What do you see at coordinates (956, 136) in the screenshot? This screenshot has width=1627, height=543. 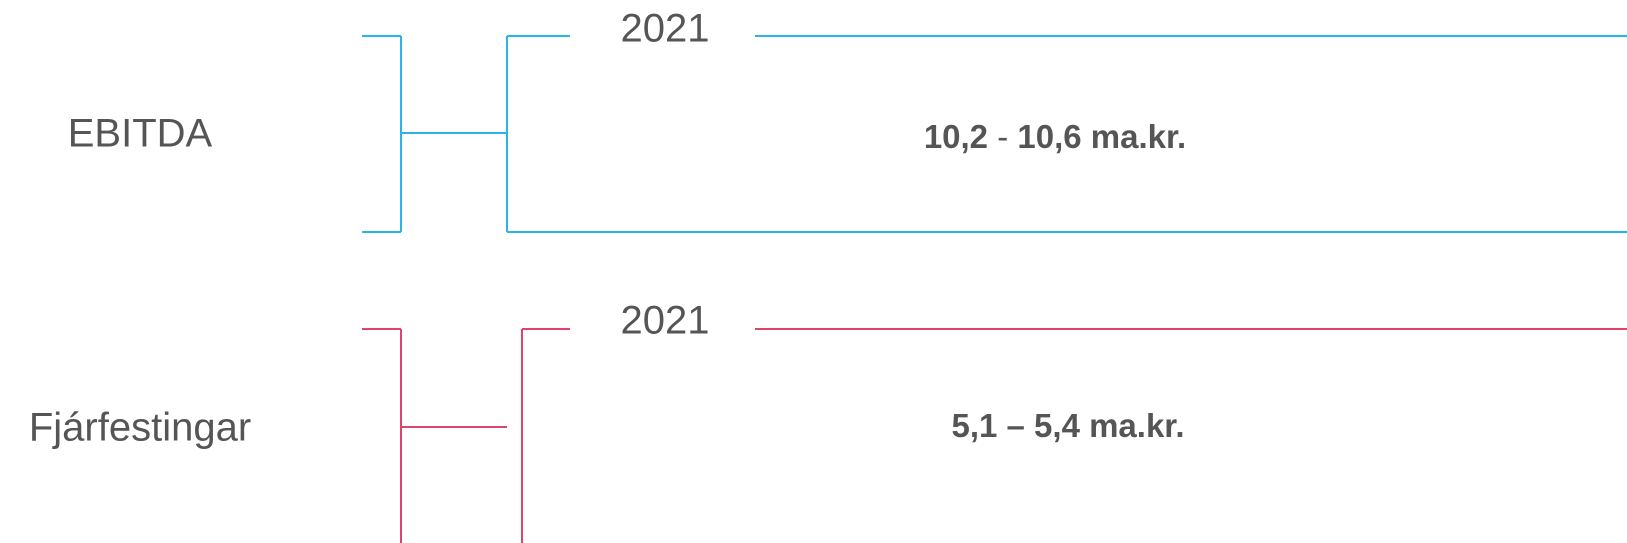 I see `value-part: 10,2` at bounding box center [956, 136].